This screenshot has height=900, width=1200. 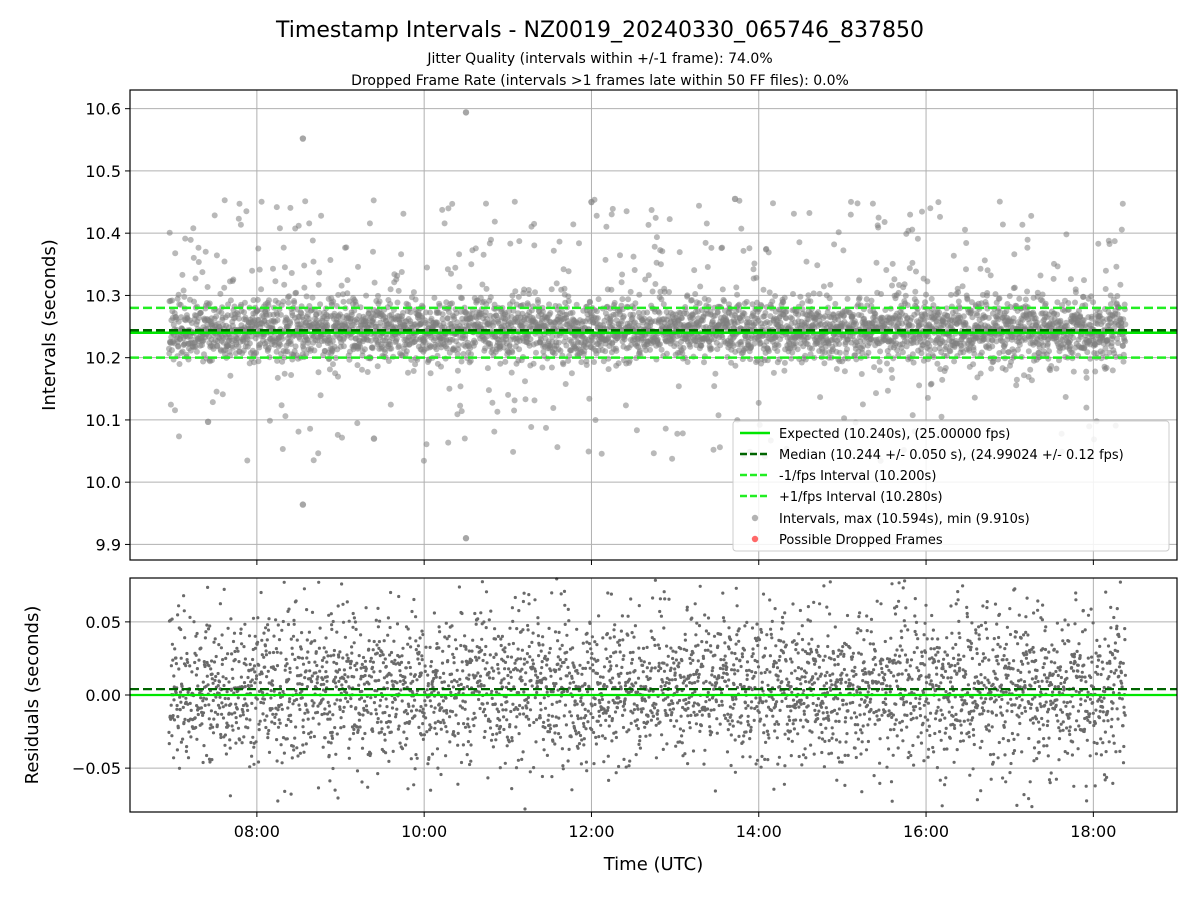 What do you see at coordinates (894, 434) in the screenshot?
I see `legend-expected-label: Expected (10.240s), (25.00000 fps)` at bounding box center [894, 434].